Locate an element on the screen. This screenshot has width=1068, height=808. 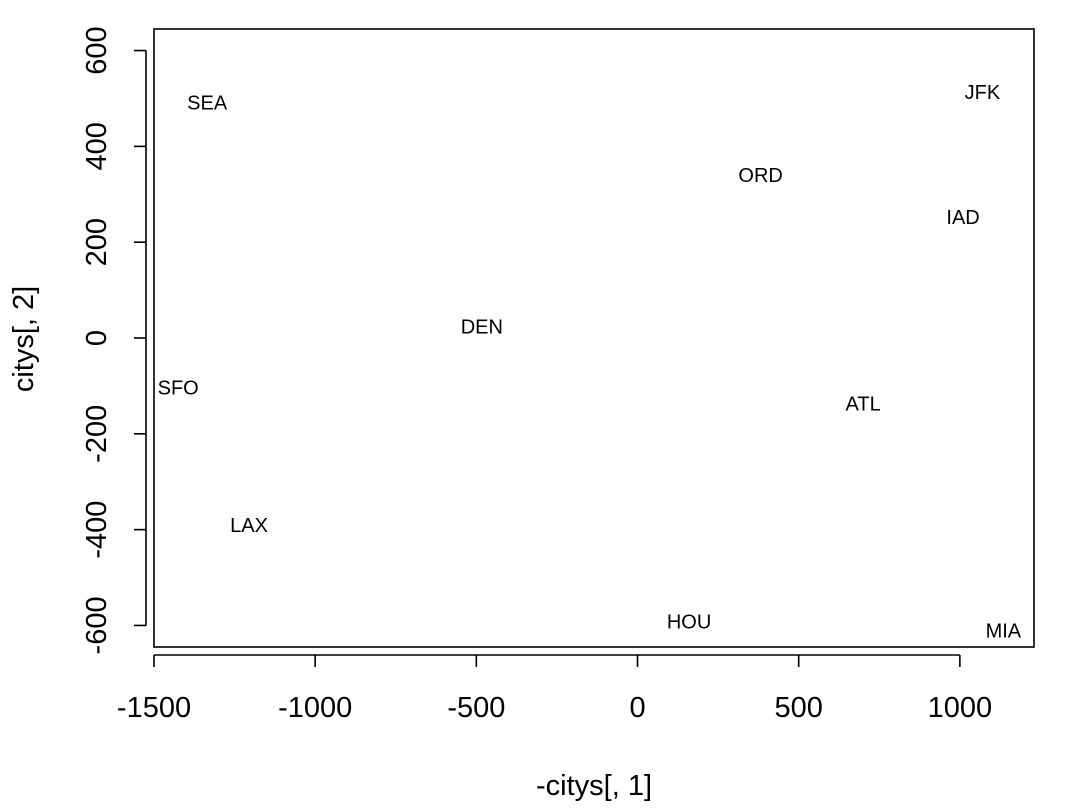
point-label-atl: ATL is located at coordinates (863, 405).